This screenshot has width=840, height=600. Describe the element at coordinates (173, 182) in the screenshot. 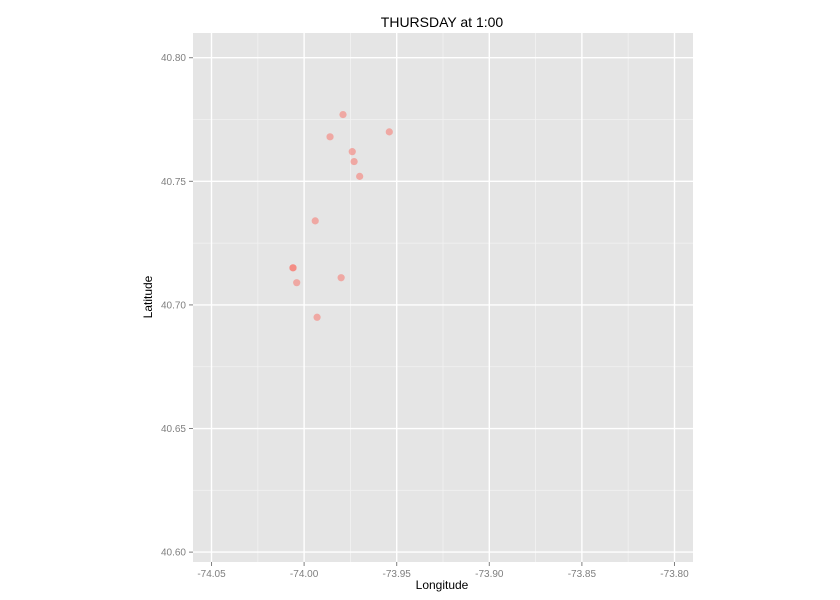

I see `y-tick-label: 40.75` at that location.